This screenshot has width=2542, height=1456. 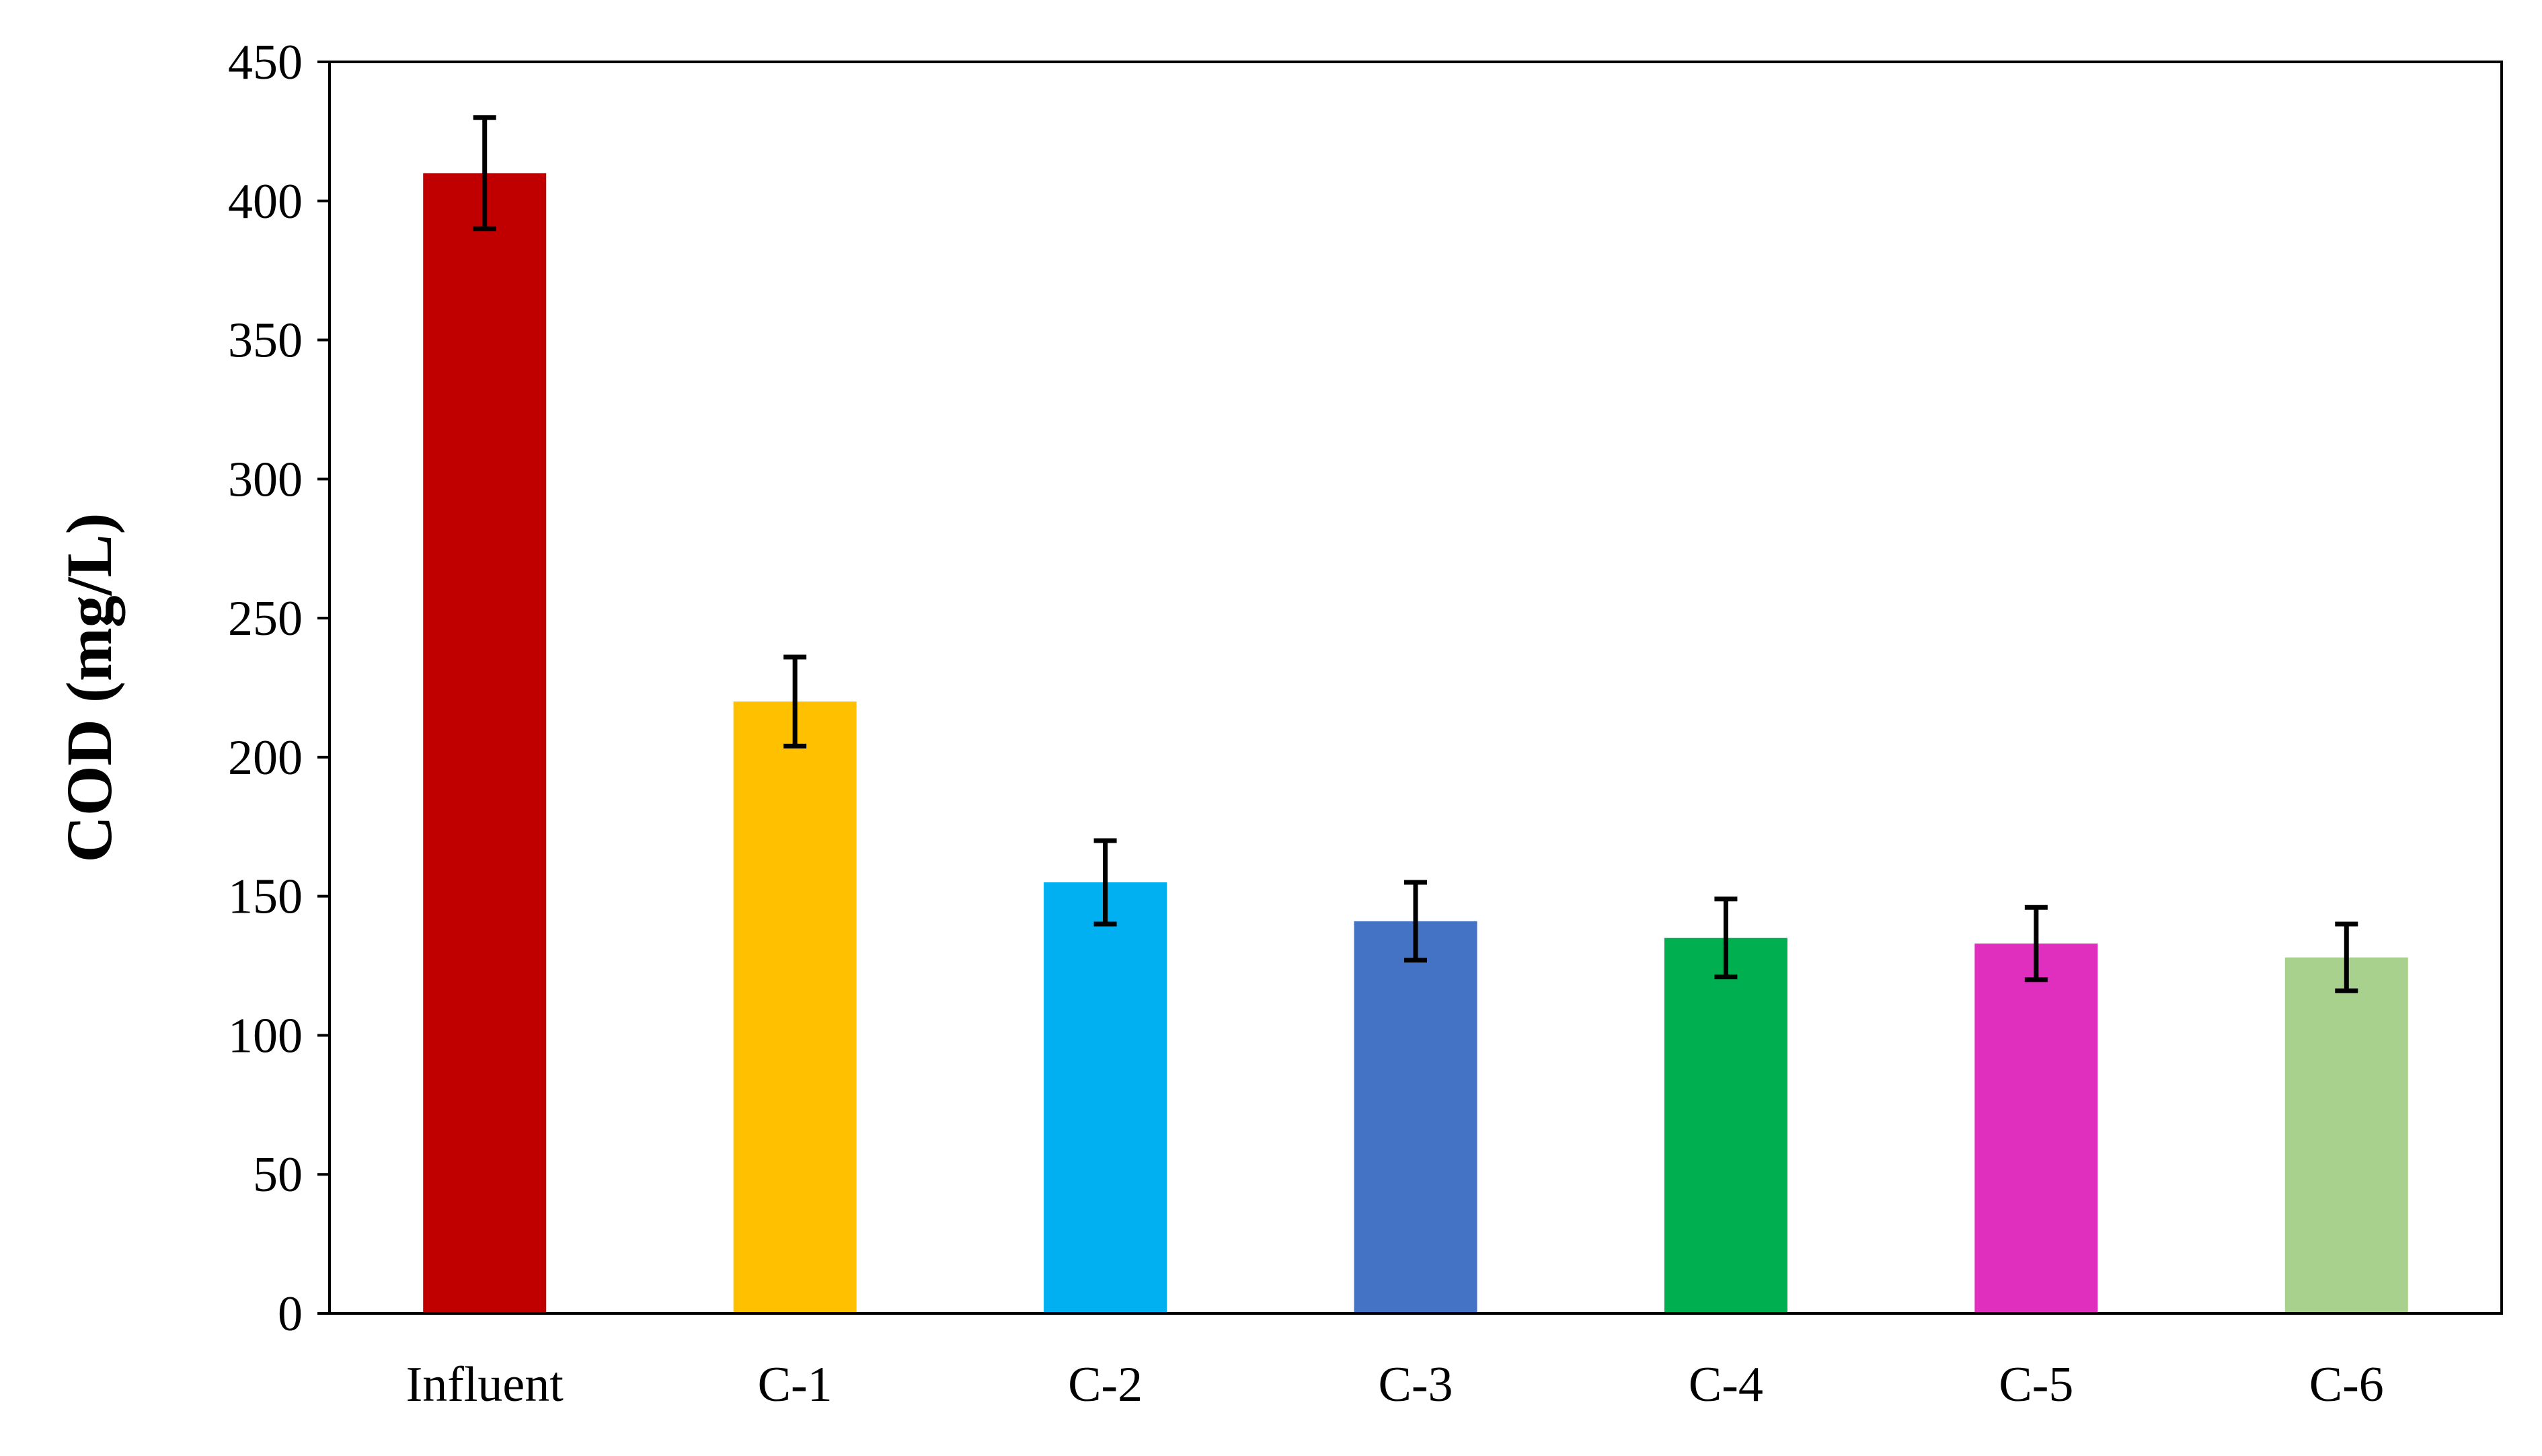 I want to click on x-tick-label: C-6, so click(x=2346, y=1384).